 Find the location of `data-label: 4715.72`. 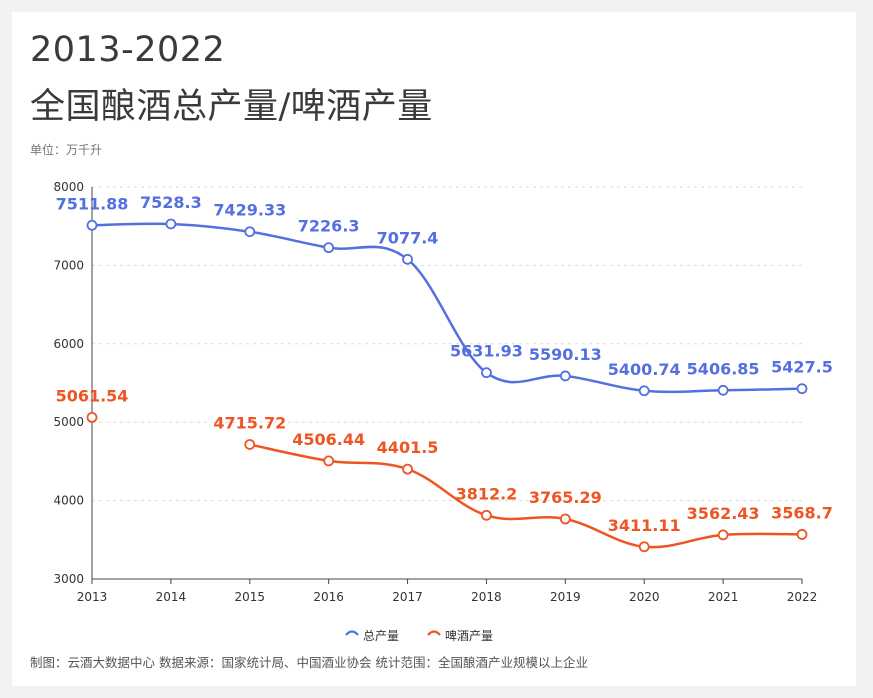

data-label: 4715.72 is located at coordinates (249, 422).